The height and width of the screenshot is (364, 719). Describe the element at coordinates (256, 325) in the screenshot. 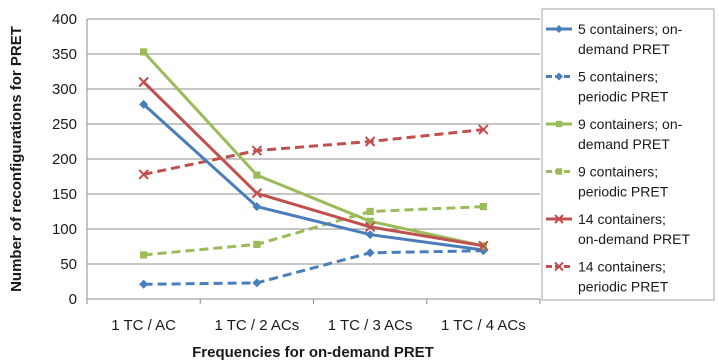

I see `x-tick-label: 1 TC / 2 ACs` at that location.